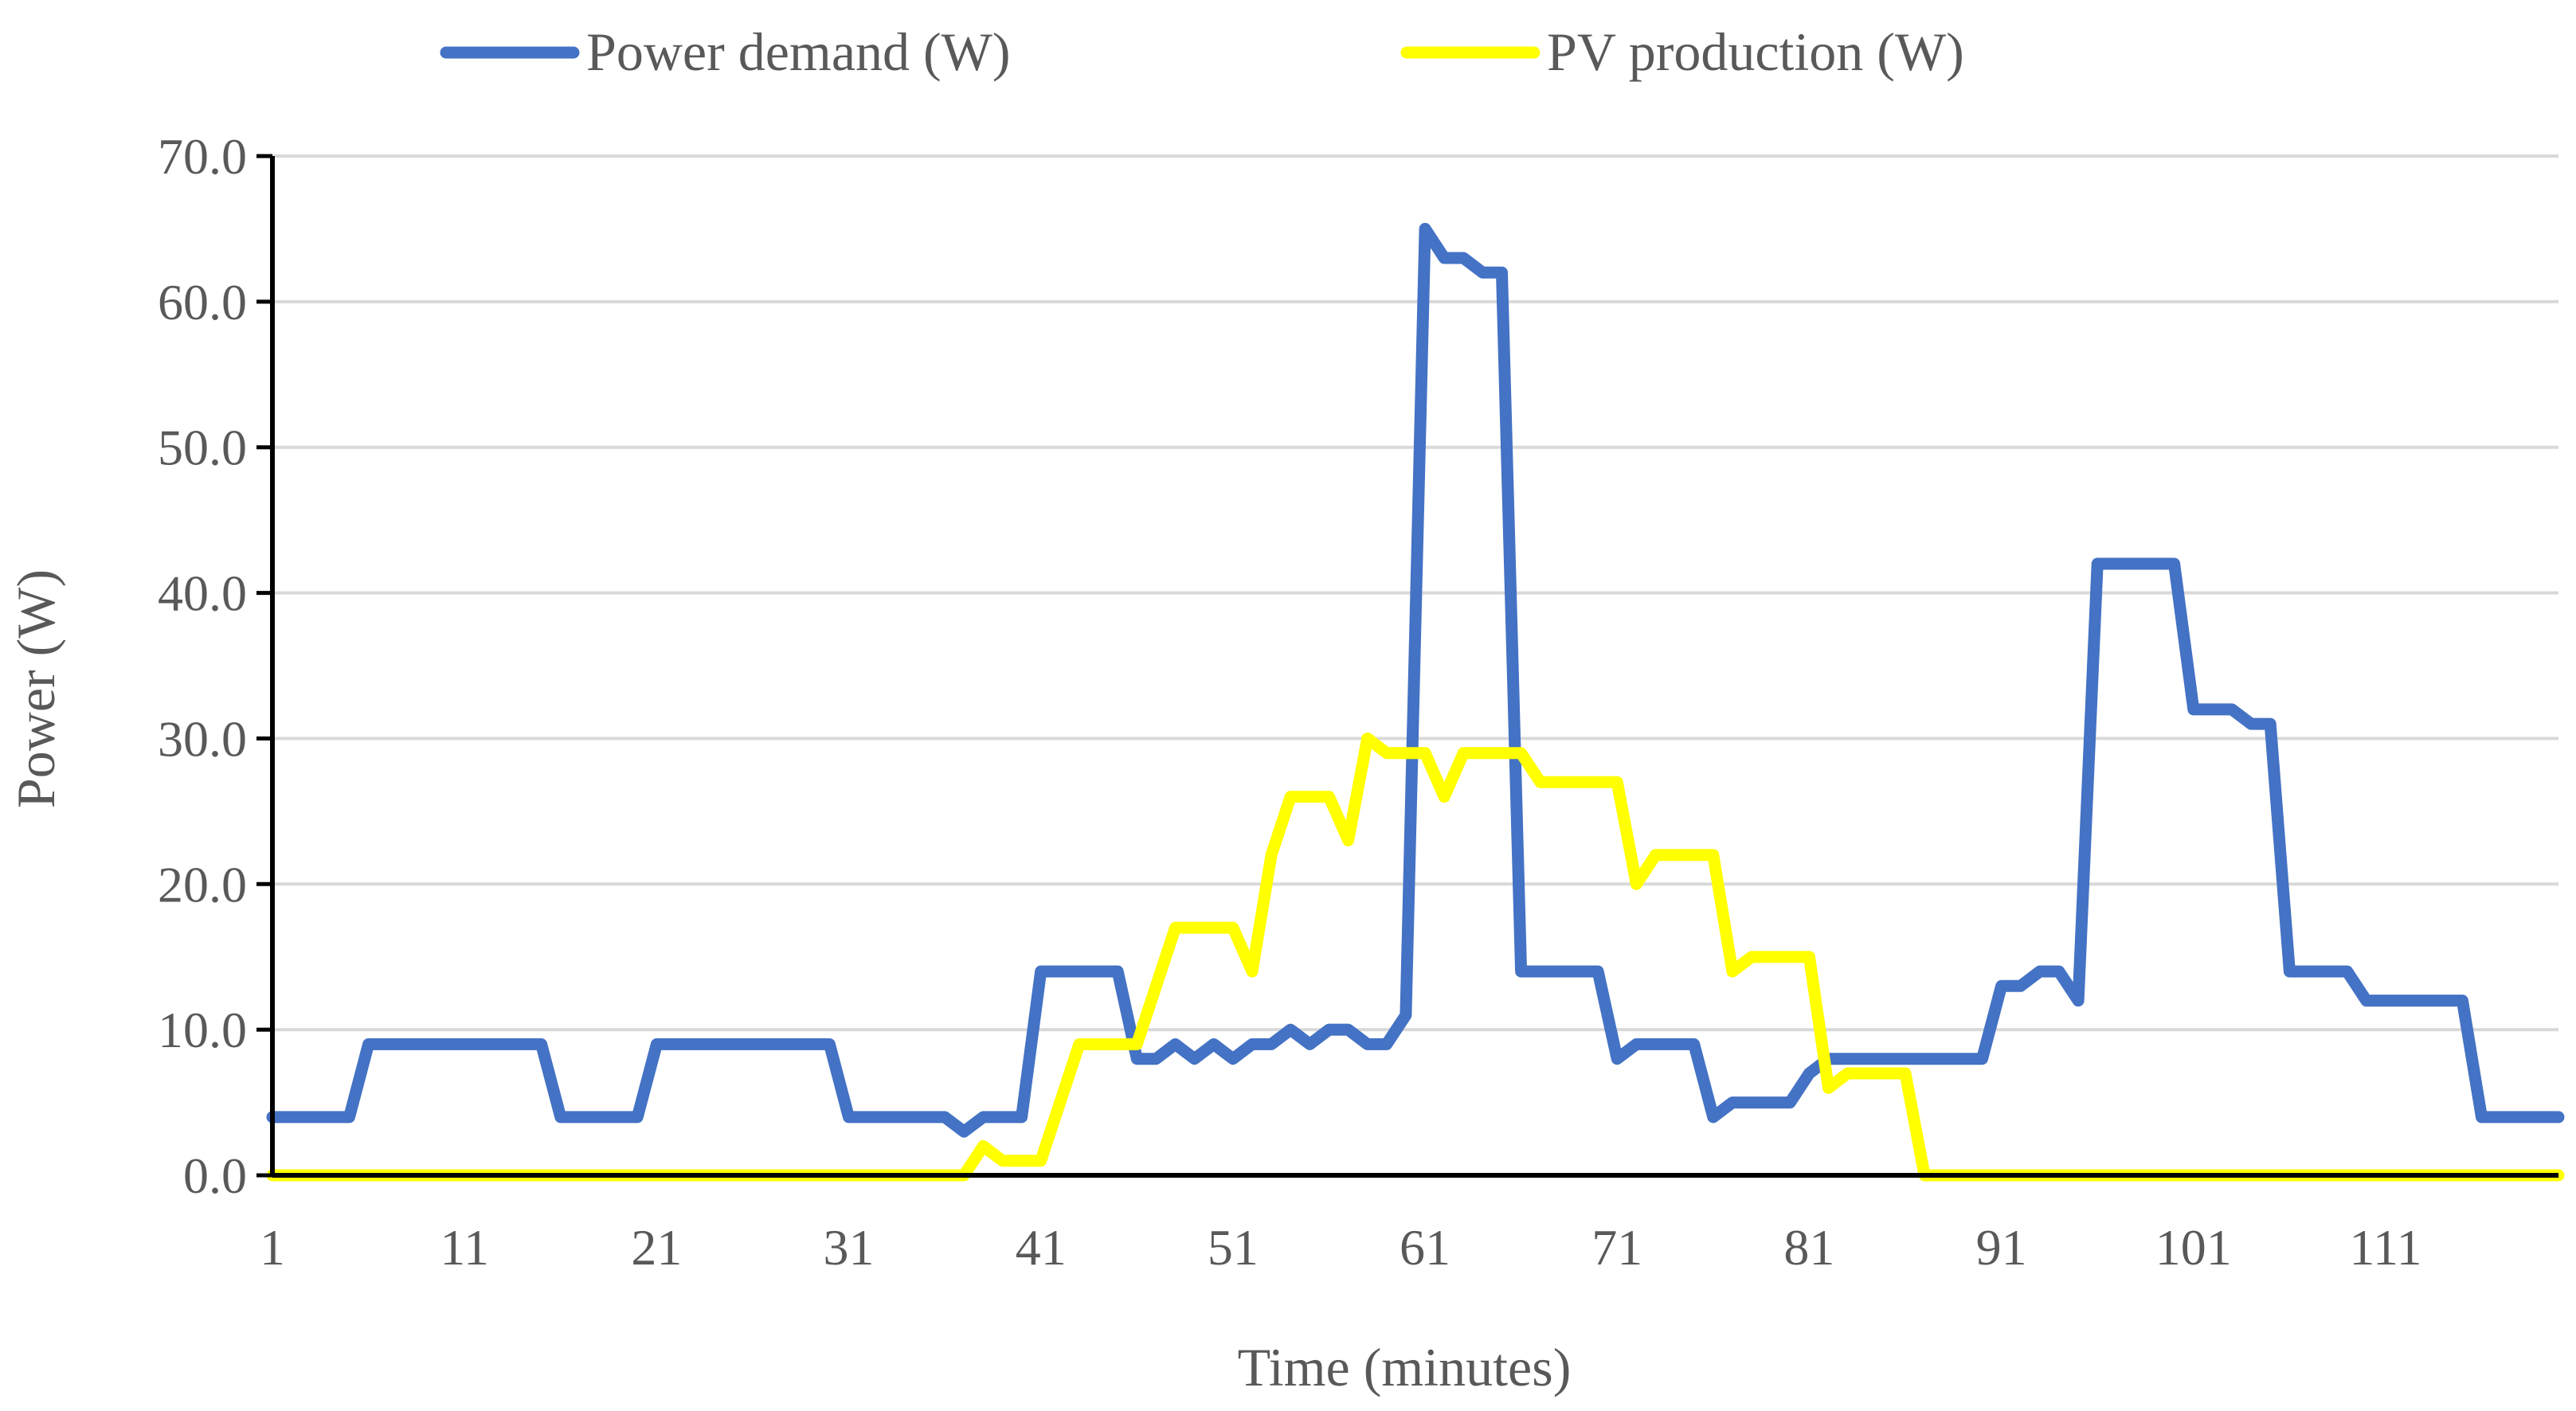 This screenshot has width=2576, height=1411. Describe the element at coordinates (1202, 51) in the screenshot. I see `legend: Power demand (W) PV production (W)` at that location.